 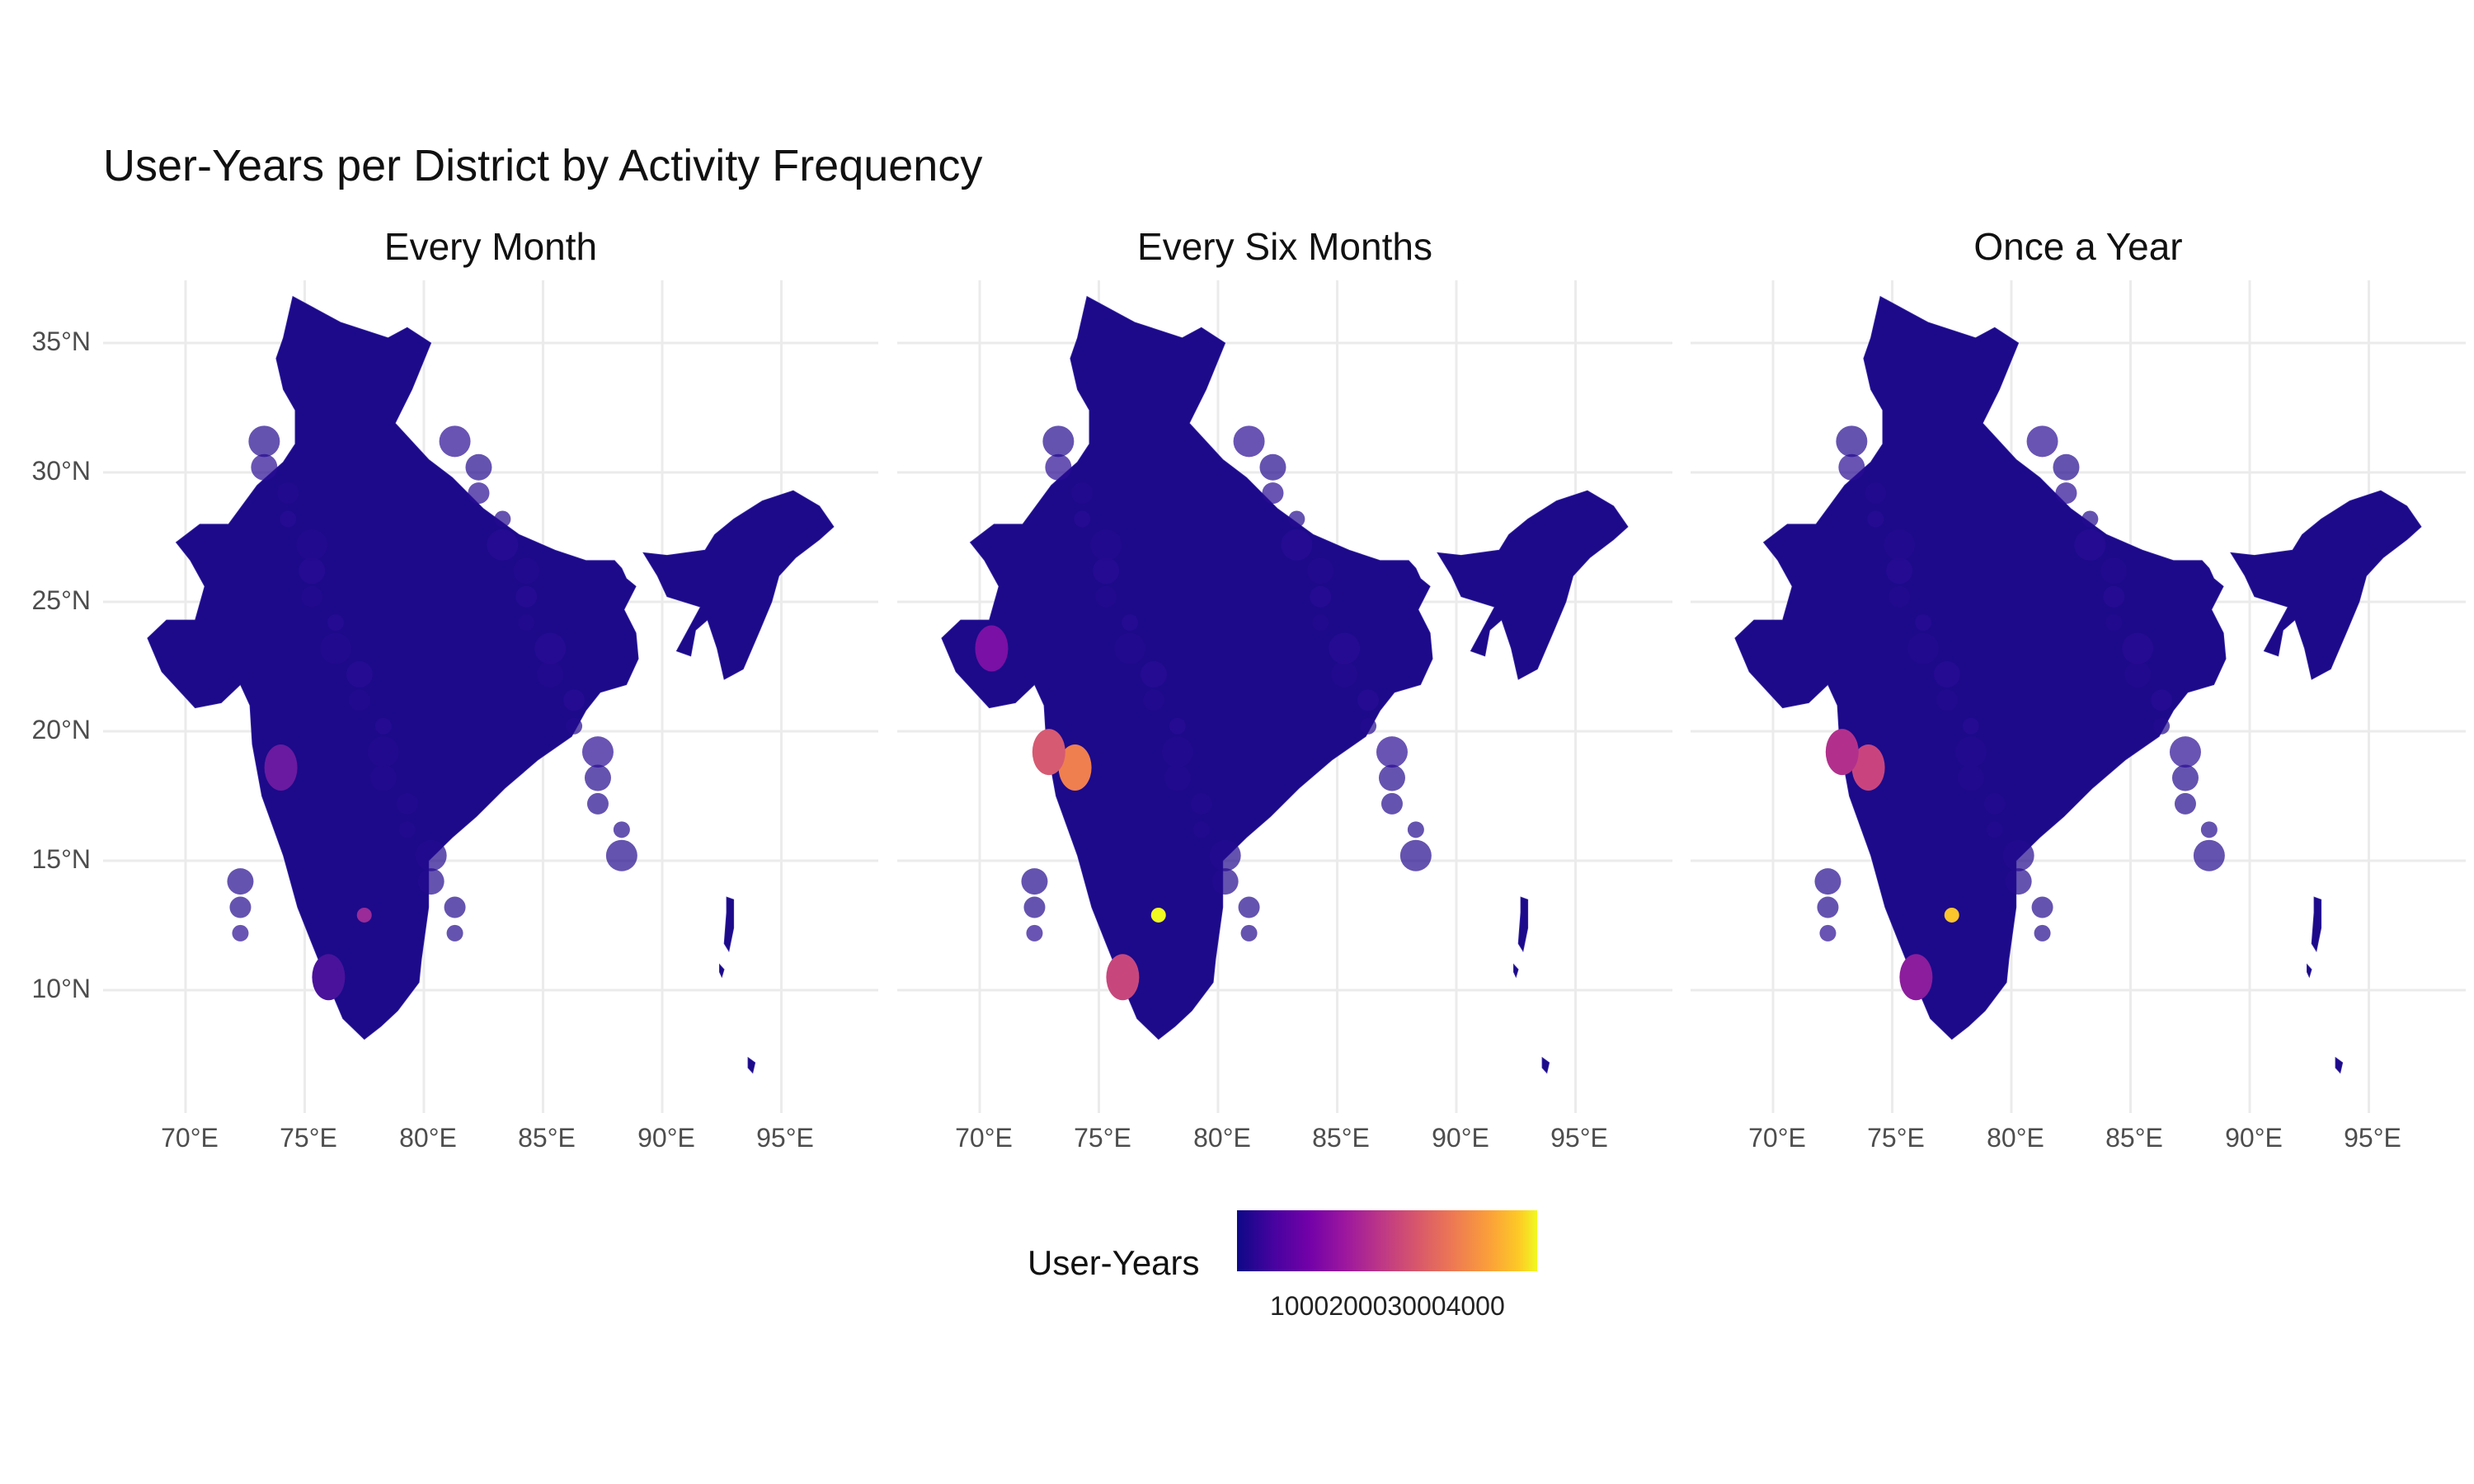 What do you see at coordinates (2078, 246) in the screenshot?
I see `facet-title-once-a-year: Once a Year` at bounding box center [2078, 246].